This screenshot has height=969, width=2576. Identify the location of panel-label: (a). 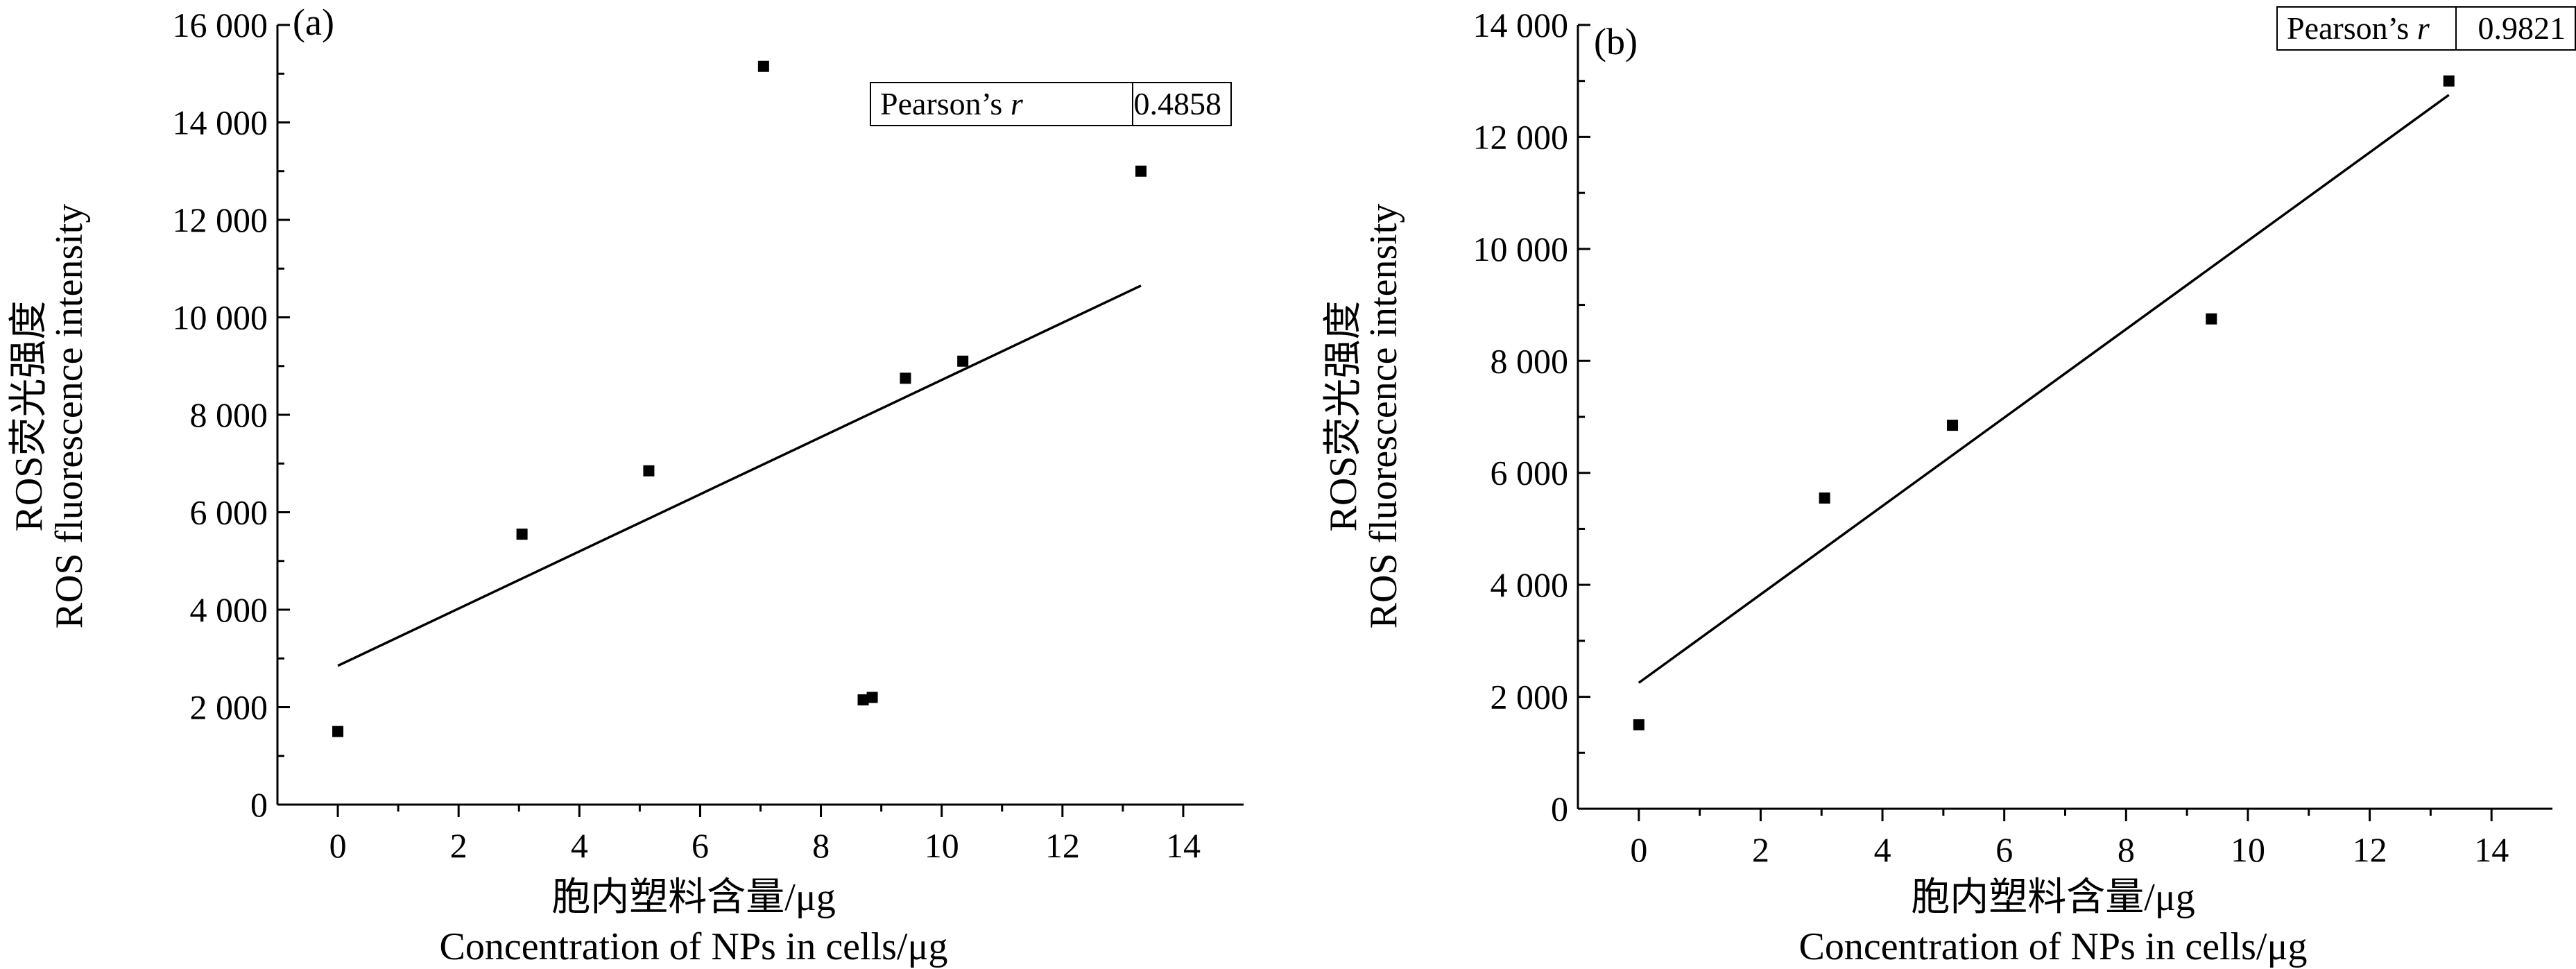
(313, 22).